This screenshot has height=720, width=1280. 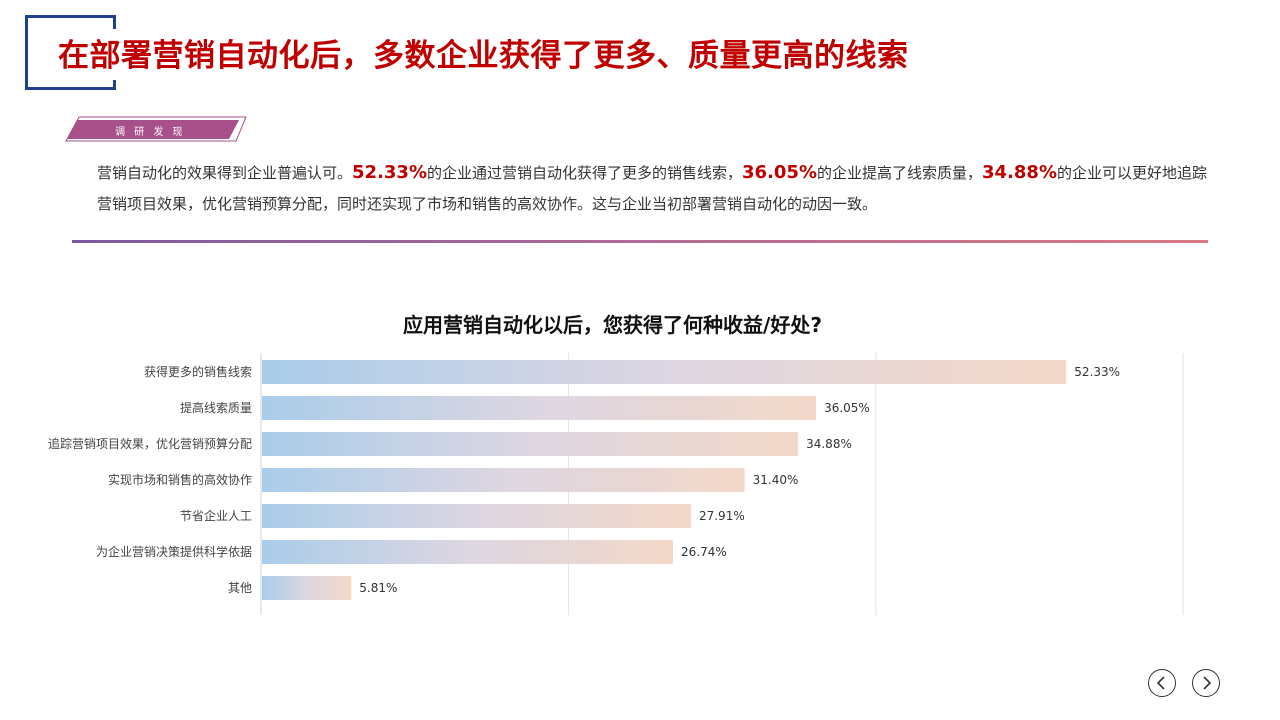 I want to click on summary-part: 的企业提高了线索质量，, so click(x=900, y=173).